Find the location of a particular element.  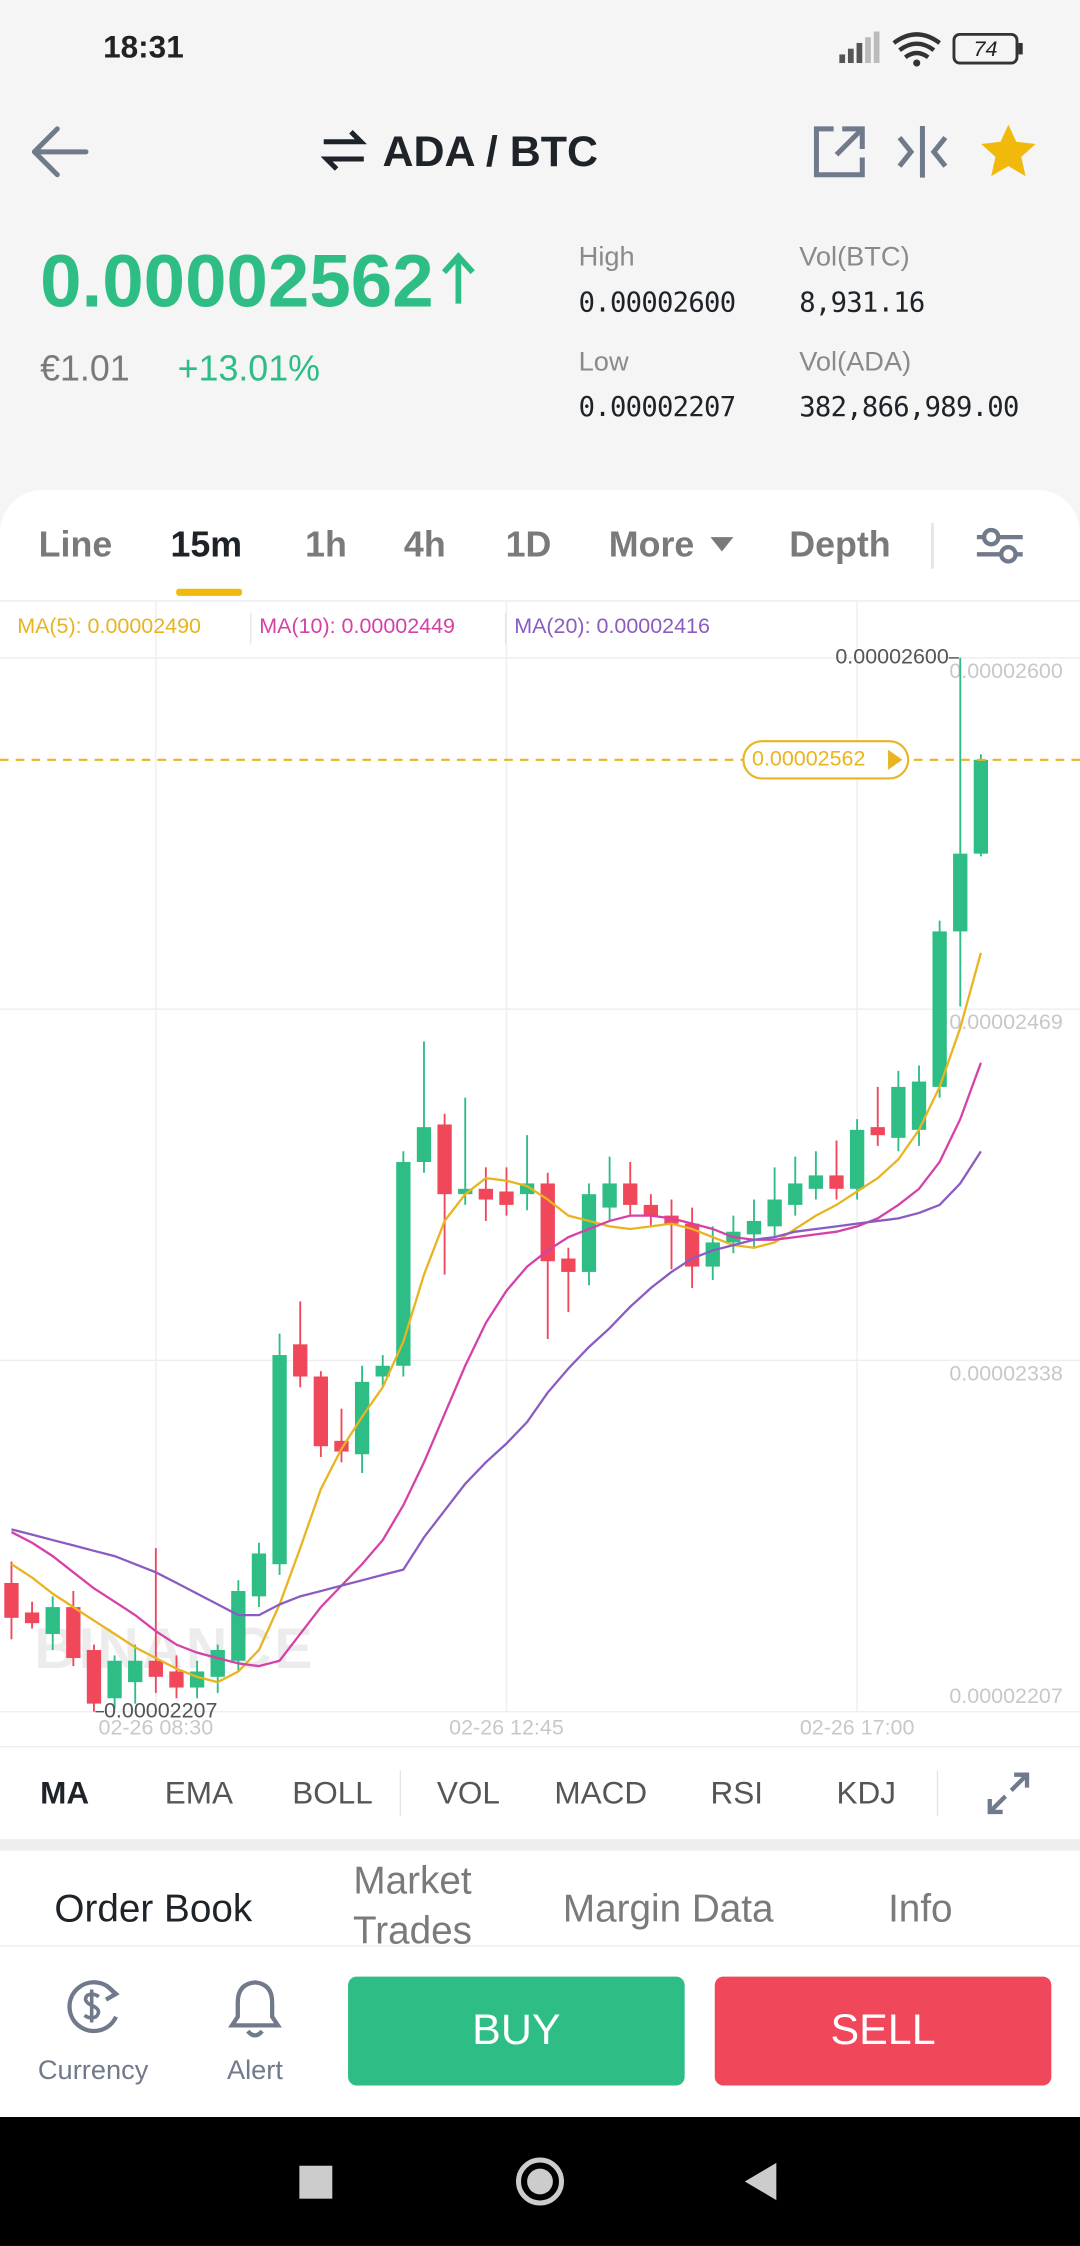

fullscreen-button is located at coordinates (1008, 1793).